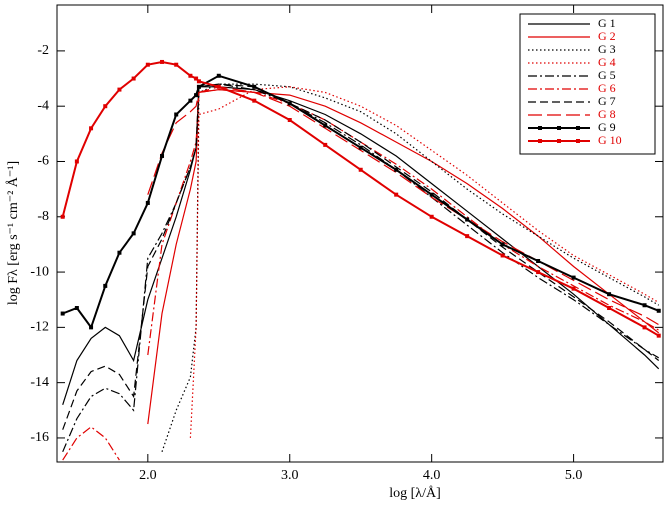  What do you see at coordinates (607, 62) in the screenshot?
I see `legend-label: G 4` at bounding box center [607, 62].